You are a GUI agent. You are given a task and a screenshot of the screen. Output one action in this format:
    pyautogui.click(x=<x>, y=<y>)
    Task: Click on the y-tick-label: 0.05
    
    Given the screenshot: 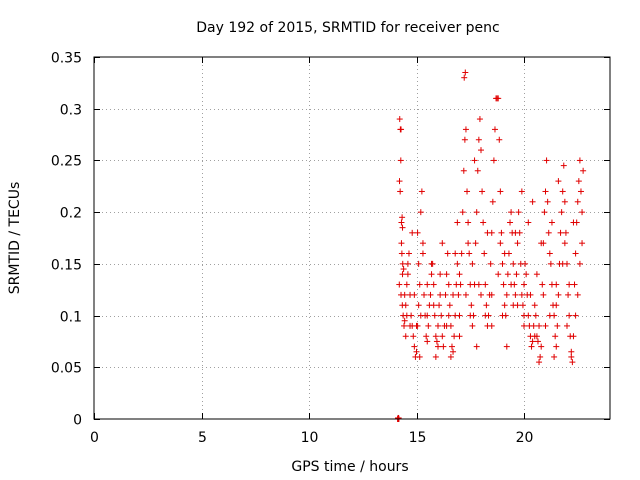 What is the action you would take?
    pyautogui.click(x=66, y=369)
    